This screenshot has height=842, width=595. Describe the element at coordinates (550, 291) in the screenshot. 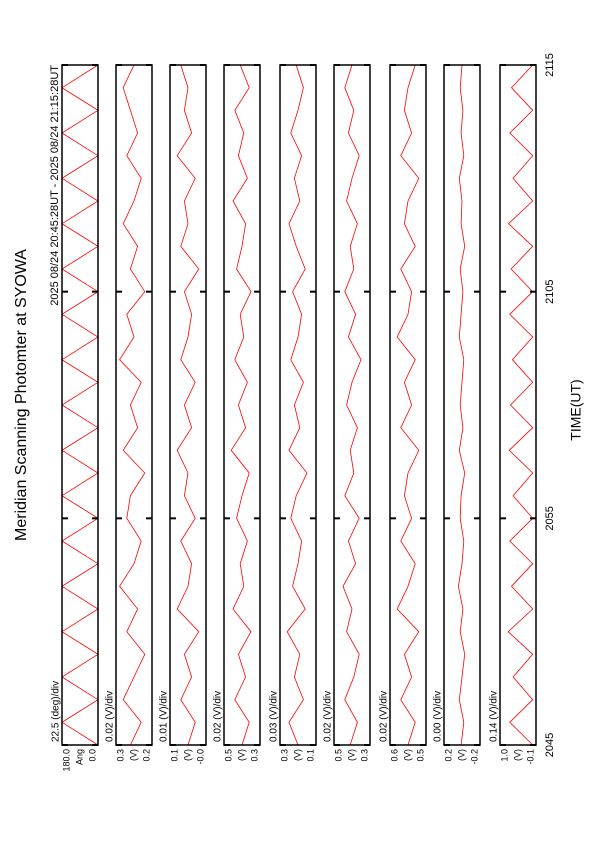

I see `x-tick-label: 2105` at that location.